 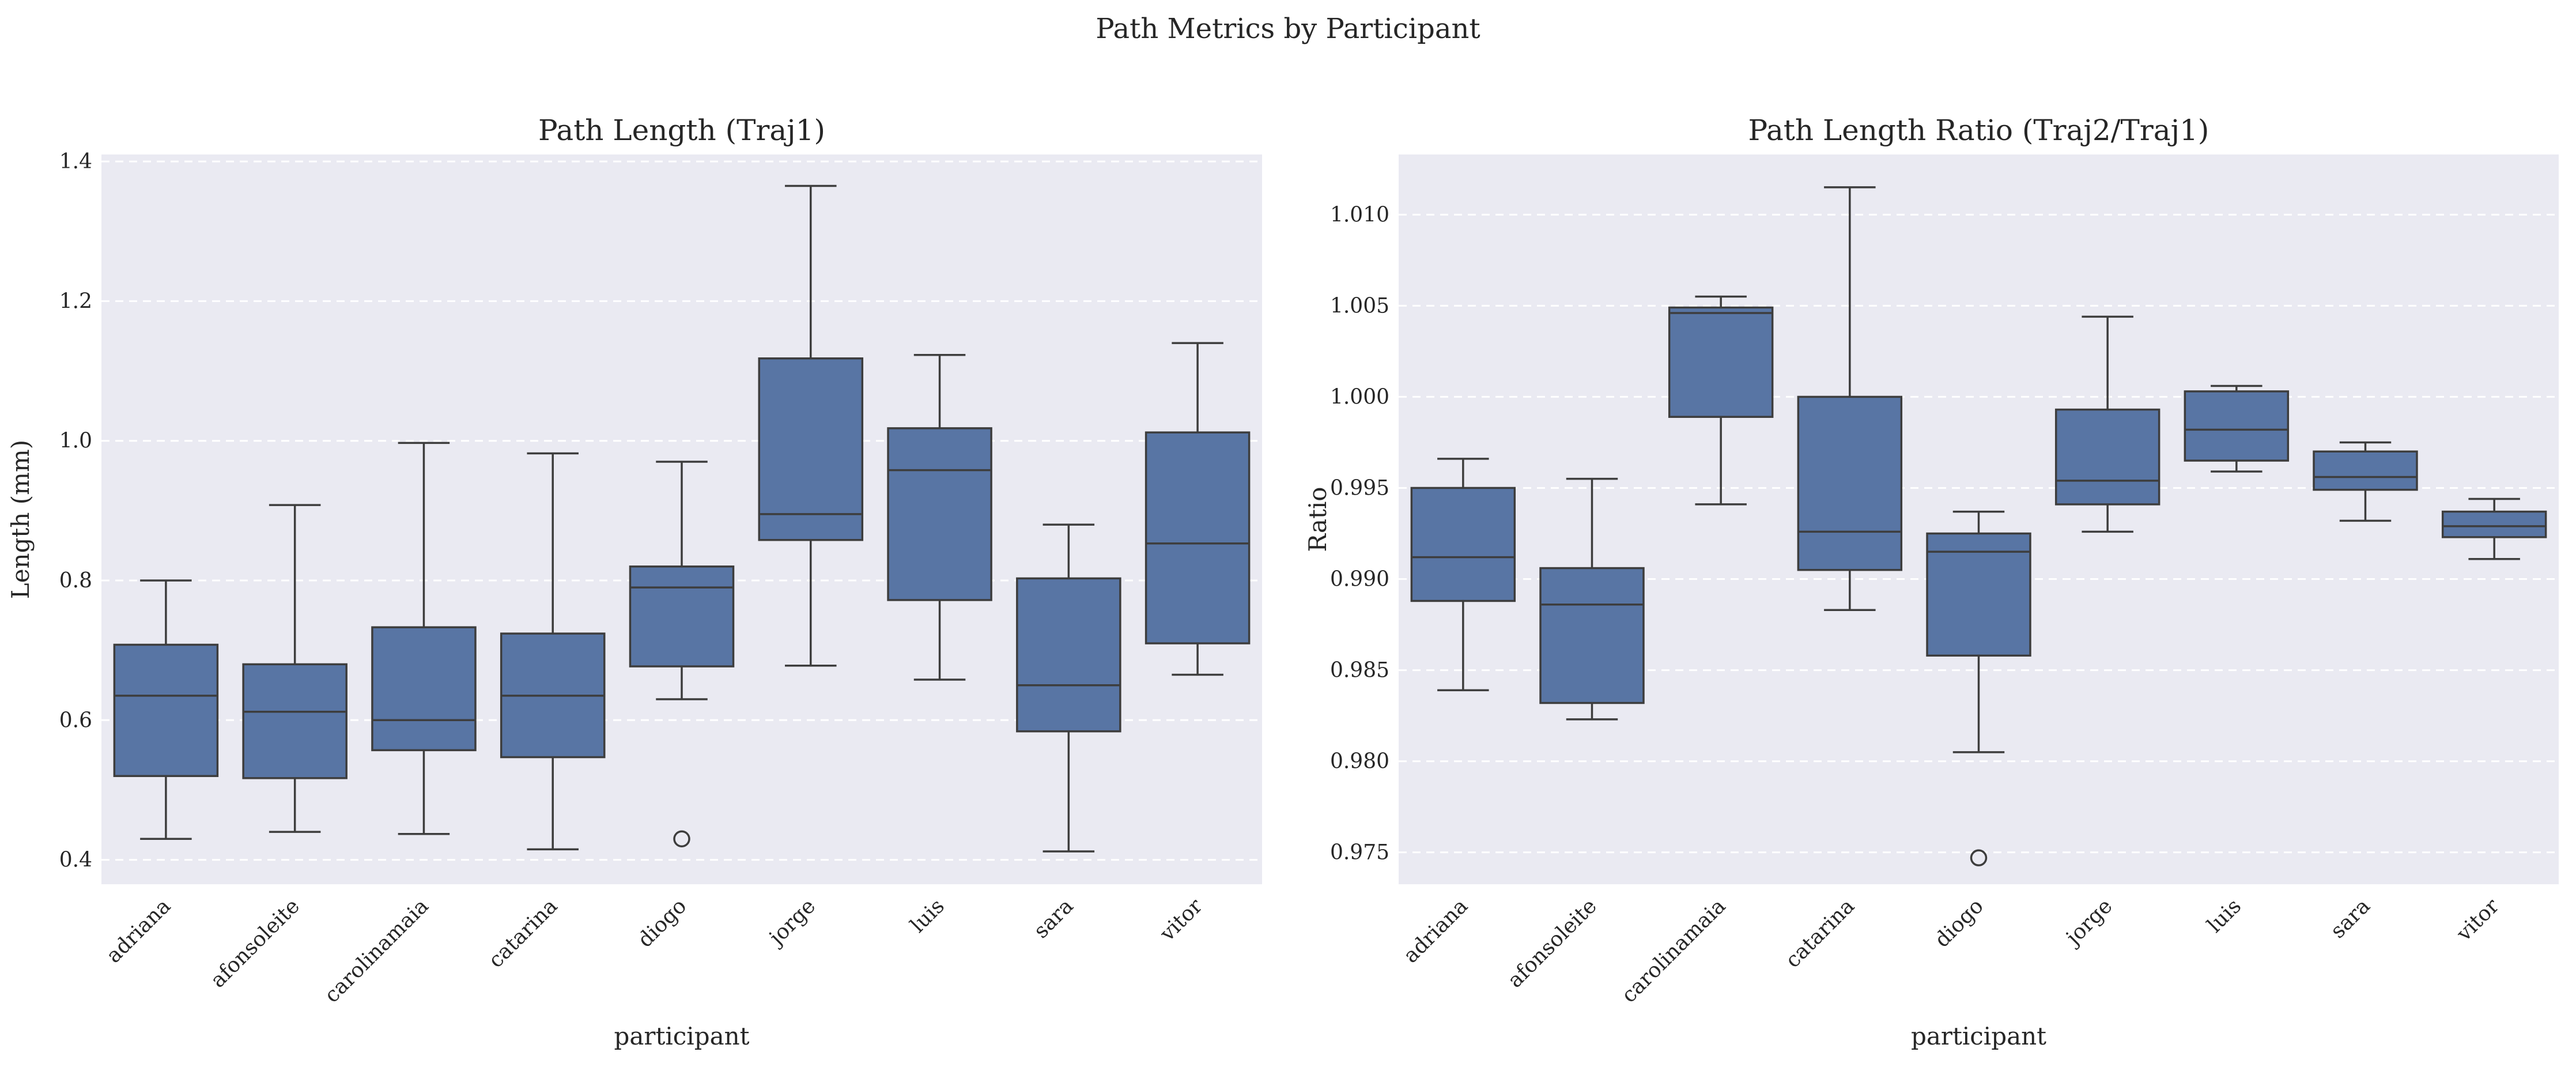 I want to click on y-tick-label: 0.990, so click(x=1359, y=579).